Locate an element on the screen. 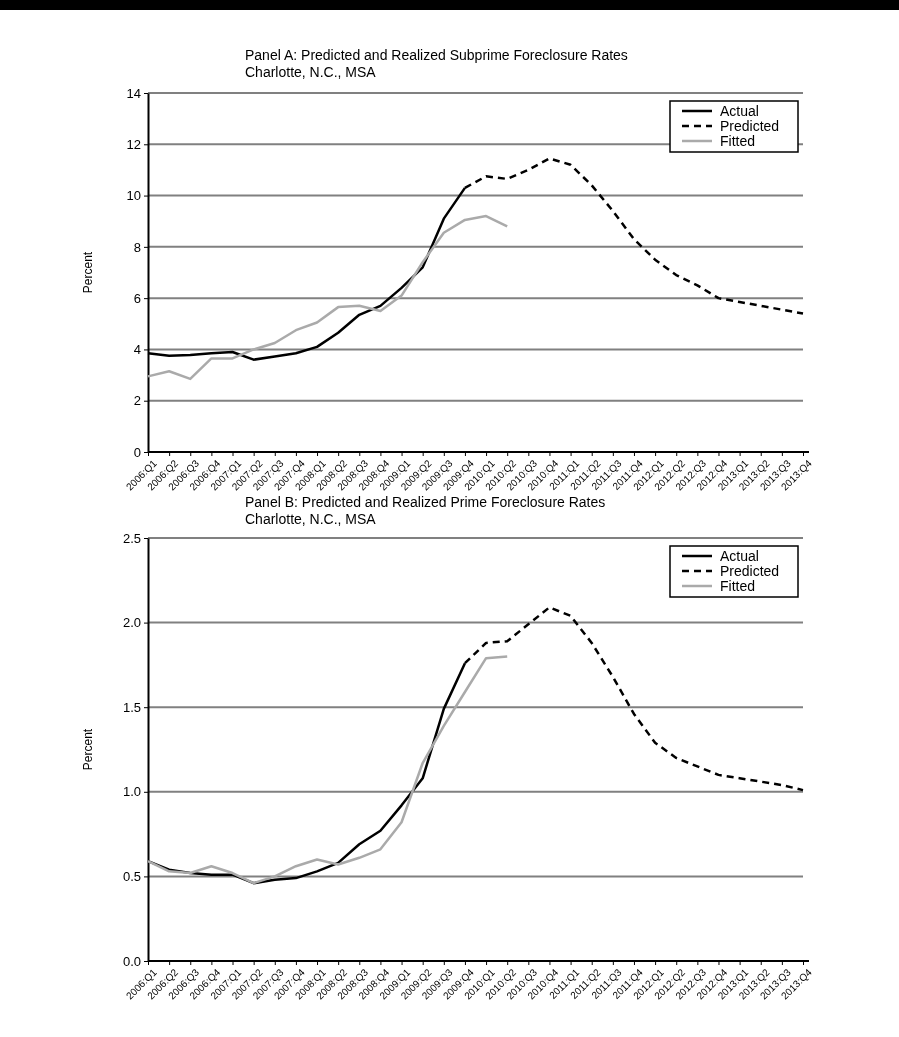  y-tick-label: 2 is located at coordinates (137, 401).